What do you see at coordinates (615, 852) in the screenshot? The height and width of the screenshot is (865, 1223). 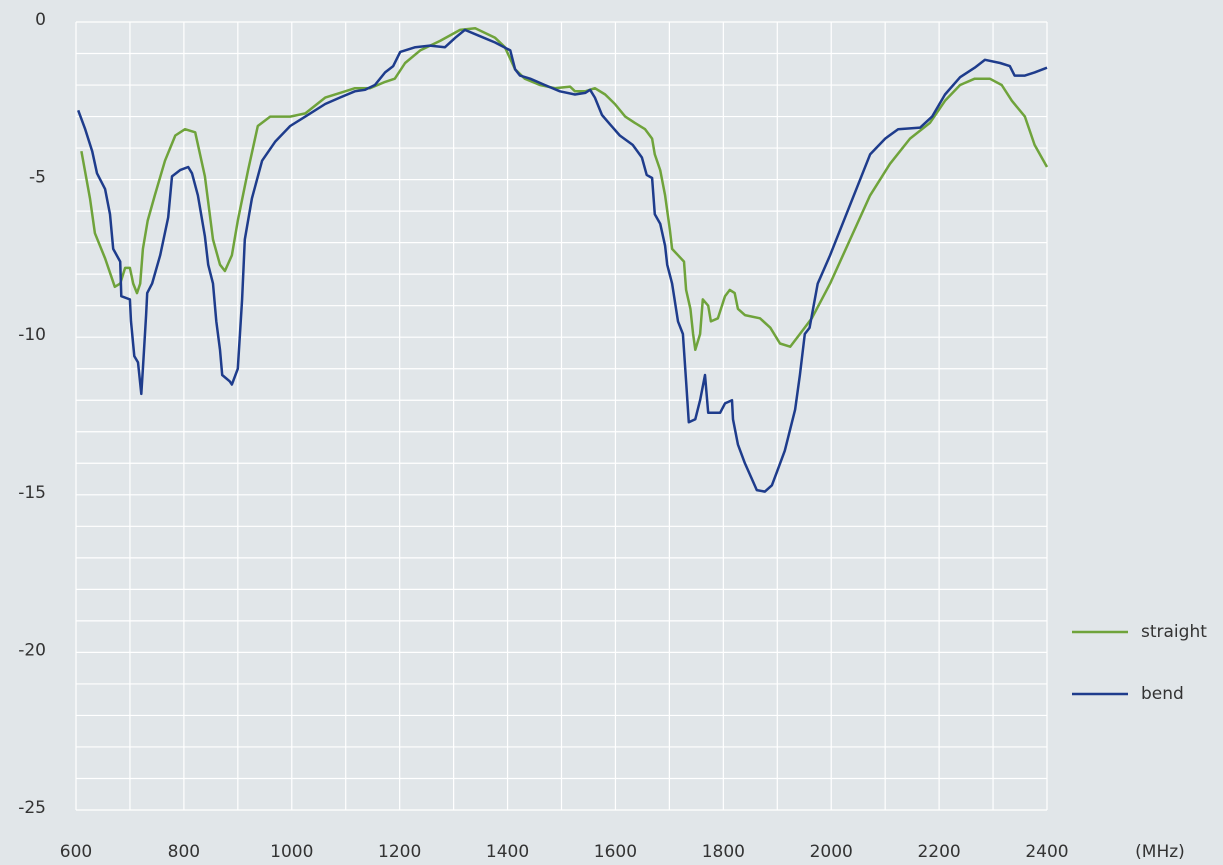 I see `x-tick-label: 1600` at bounding box center [615, 852].